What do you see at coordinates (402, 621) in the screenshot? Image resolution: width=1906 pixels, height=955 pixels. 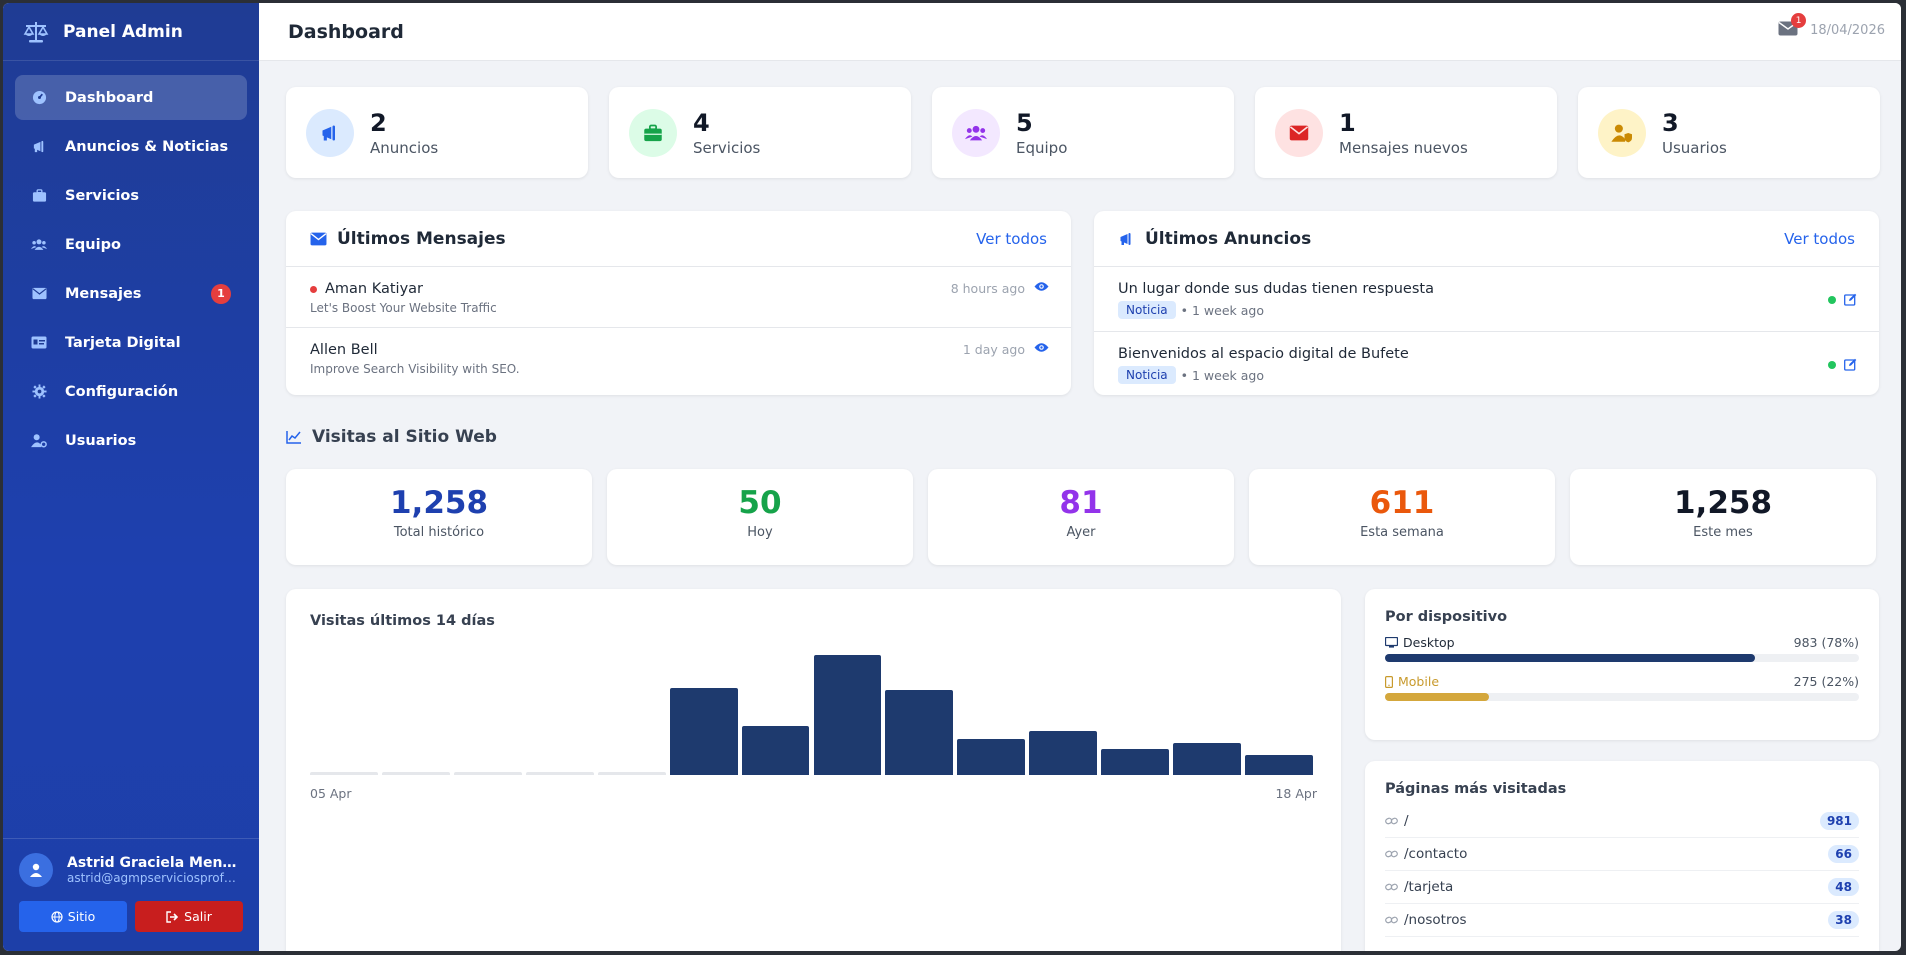 I see `chart-title: Visitas últimos 14 días` at bounding box center [402, 621].